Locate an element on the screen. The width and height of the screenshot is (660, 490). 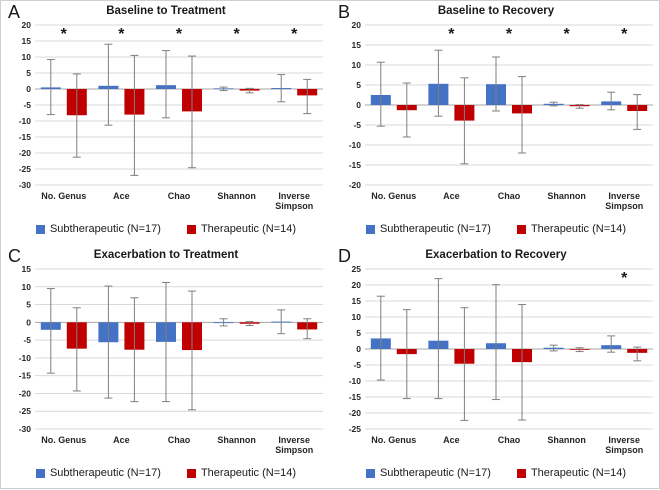
panel-c-header: C Exacerbation to Treatment is located at coordinates (166, 255).